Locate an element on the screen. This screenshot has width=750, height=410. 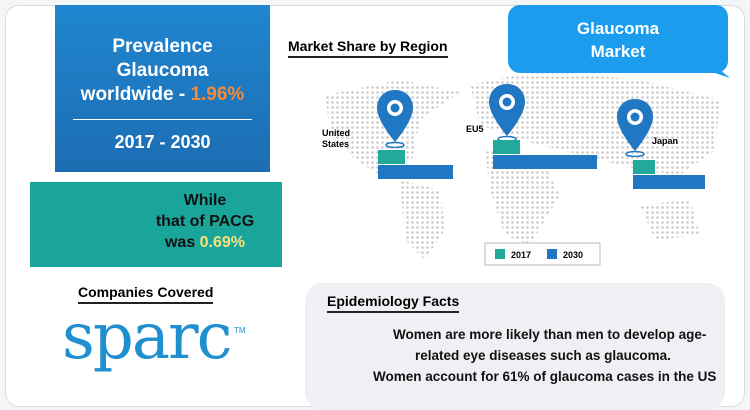
bubble-line: Glaucoma is located at coordinates (618, 28).